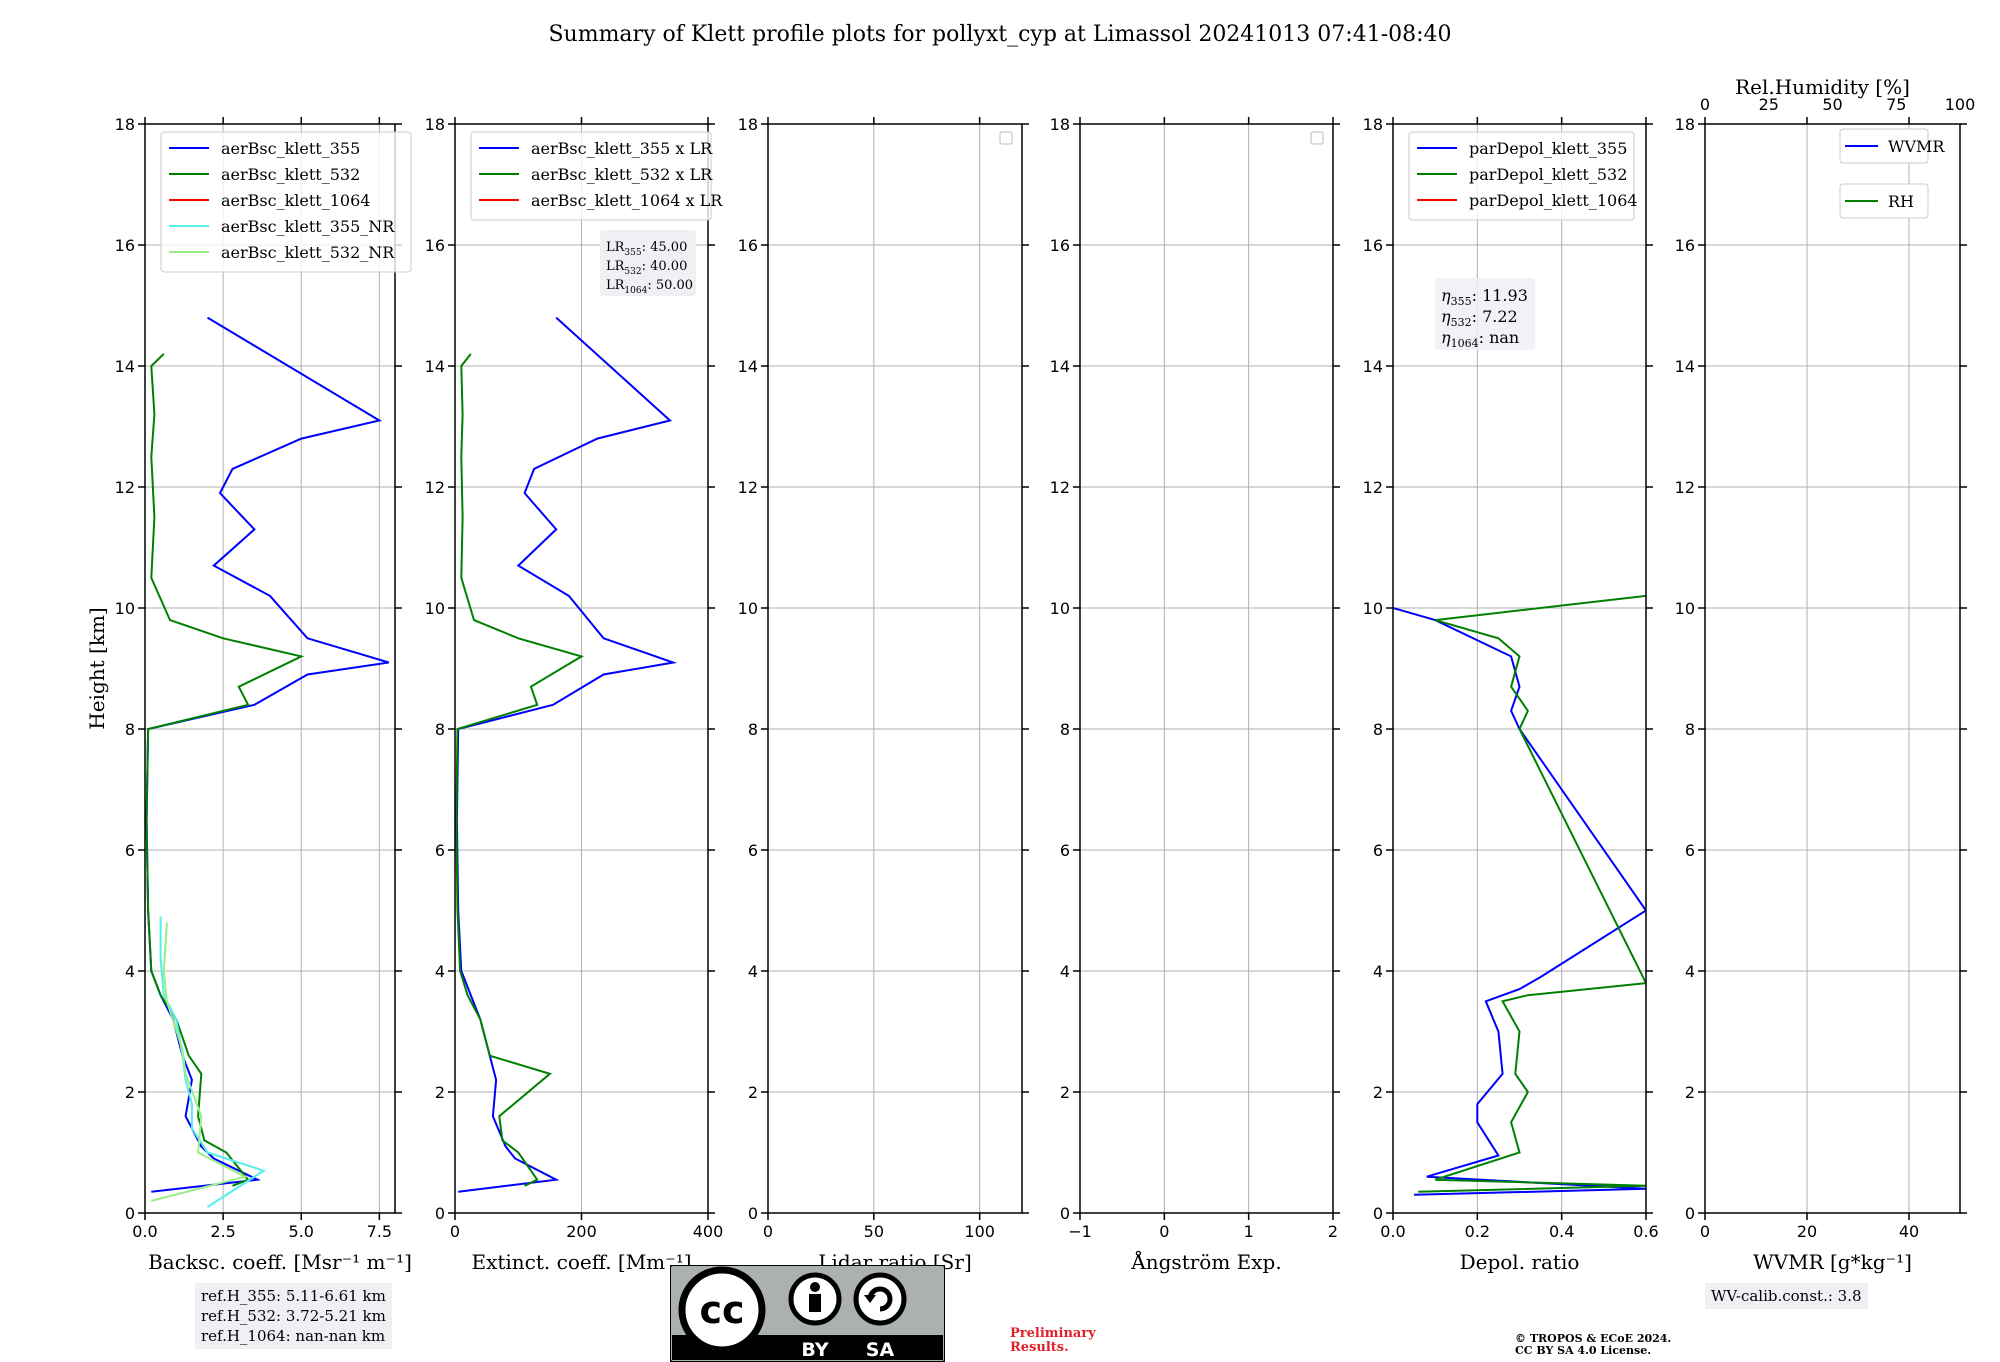 The height and width of the screenshot is (1362, 2000). I want to click on x-axis-label: Ångström Exp., so click(1205, 1261).